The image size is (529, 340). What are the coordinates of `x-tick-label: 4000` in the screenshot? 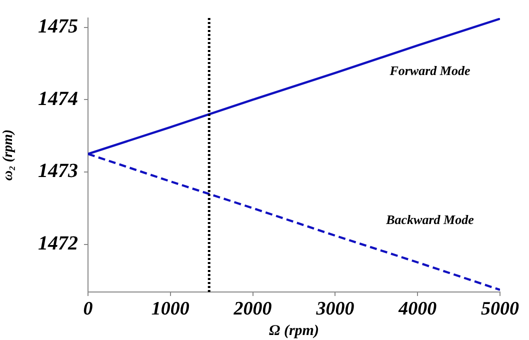 It's located at (418, 309).